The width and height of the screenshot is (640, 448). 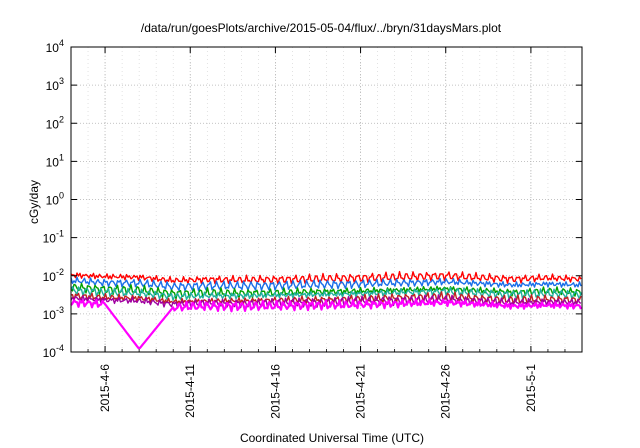 I want to click on y-axis-label: cGy/day, so click(x=34, y=202).